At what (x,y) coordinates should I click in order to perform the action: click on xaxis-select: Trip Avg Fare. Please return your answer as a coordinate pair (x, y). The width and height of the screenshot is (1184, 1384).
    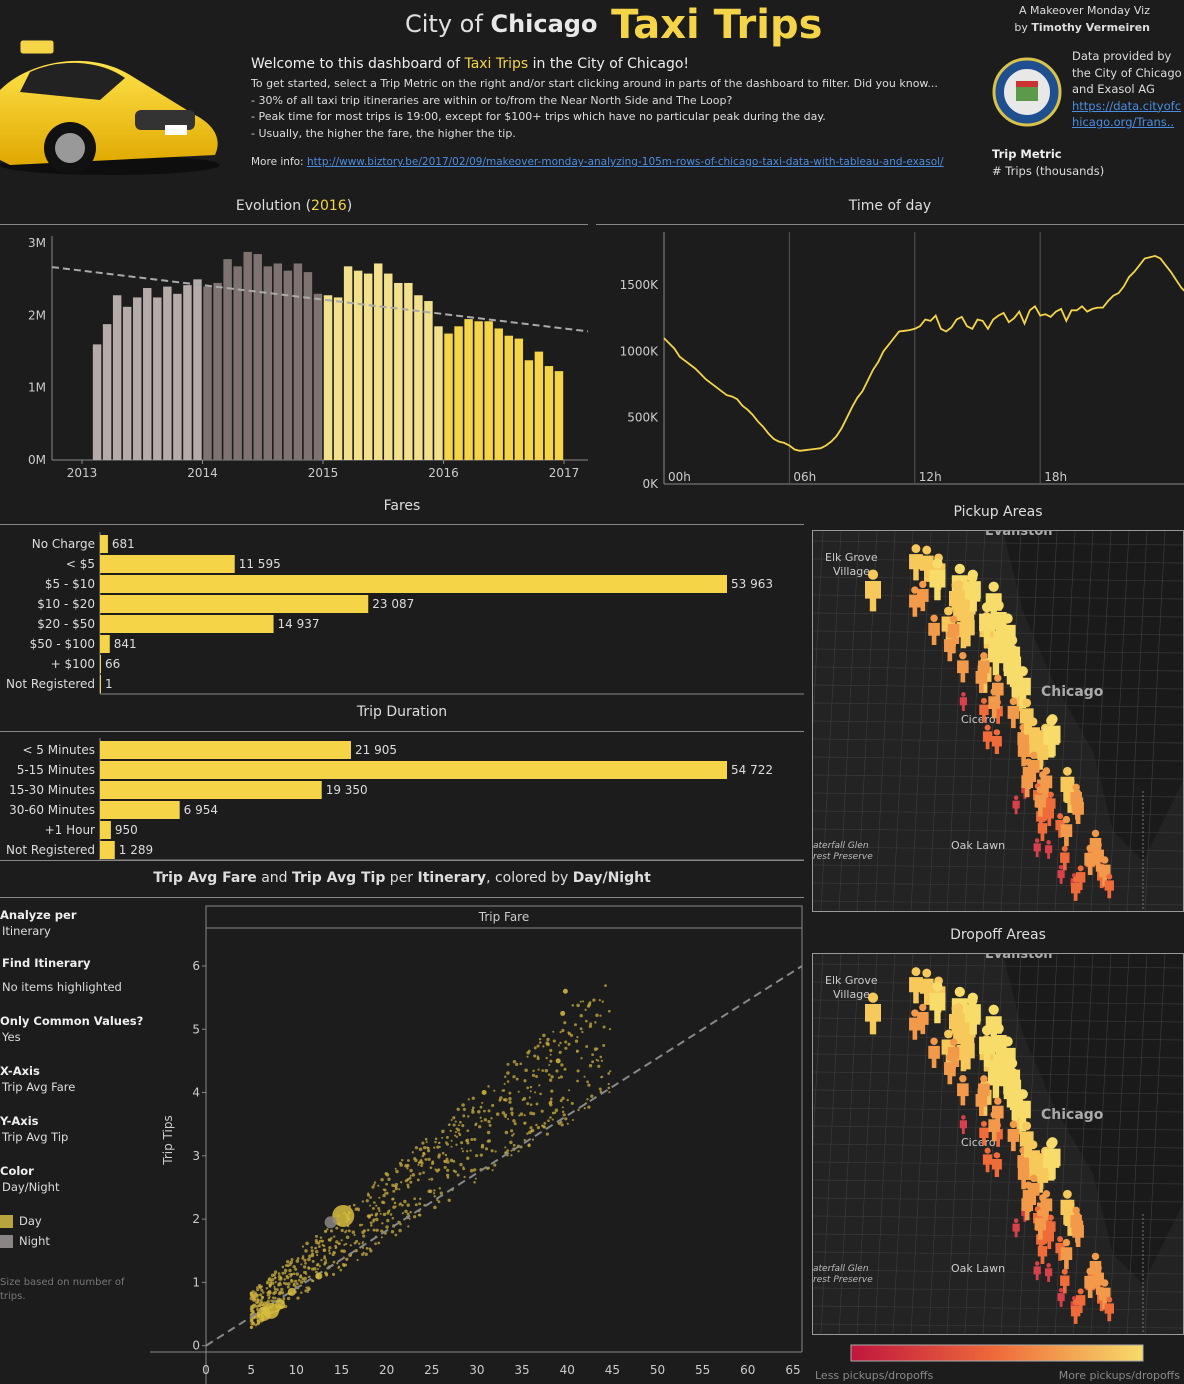
    Looking at the image, I should click on (39, 1087).